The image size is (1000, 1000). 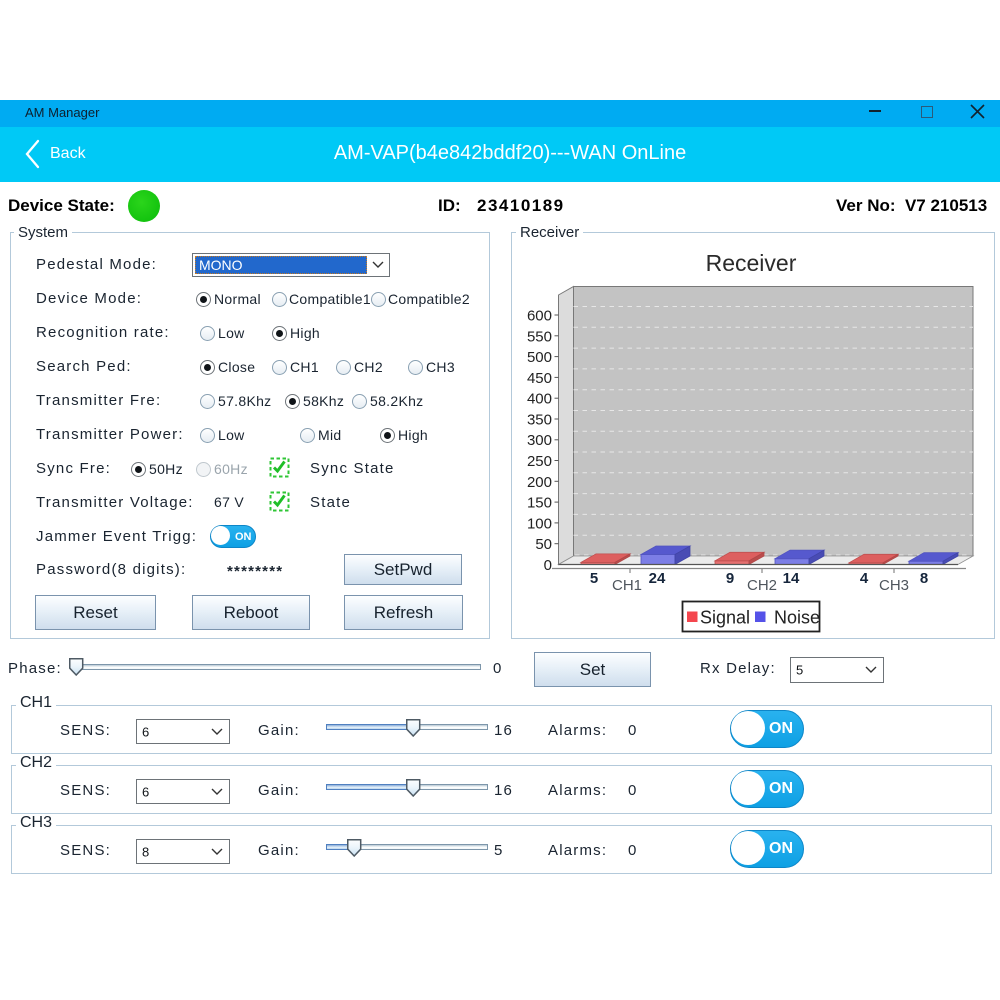 What do you see at coordinates (751, 263) in the screenshot?
I see `svg-text: Receiver` at bounding box center [751, 263].